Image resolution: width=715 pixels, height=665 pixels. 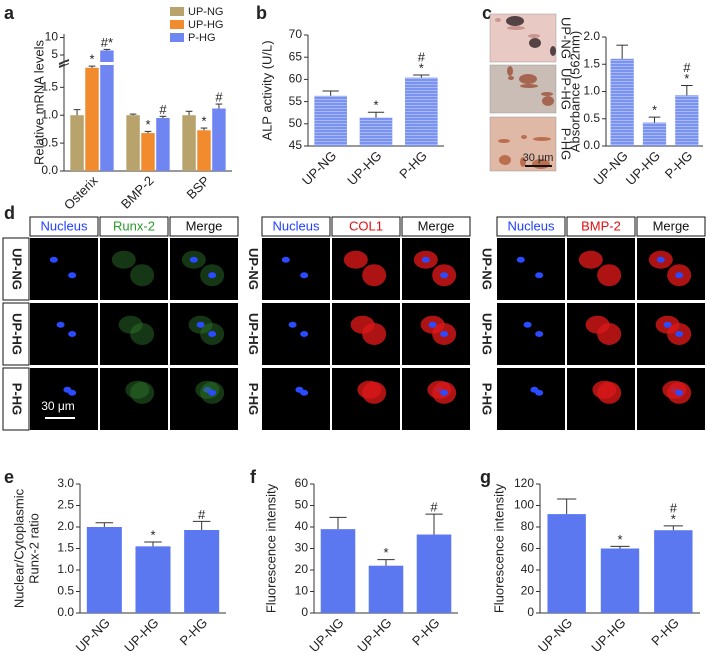 I want to click on y-tick-label: 120, so click(x=524, y=483).